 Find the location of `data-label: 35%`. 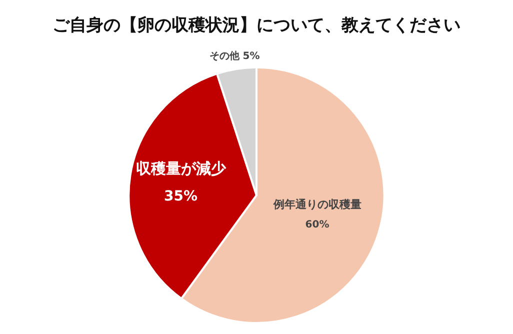

data-label: 35% is located at coordinates (181, 196).